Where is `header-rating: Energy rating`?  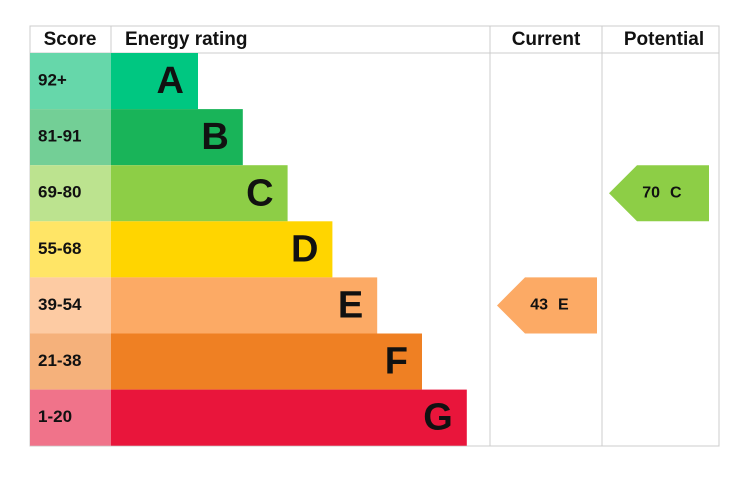 header-rating: Energy rating is located at coordinates (186, 39).